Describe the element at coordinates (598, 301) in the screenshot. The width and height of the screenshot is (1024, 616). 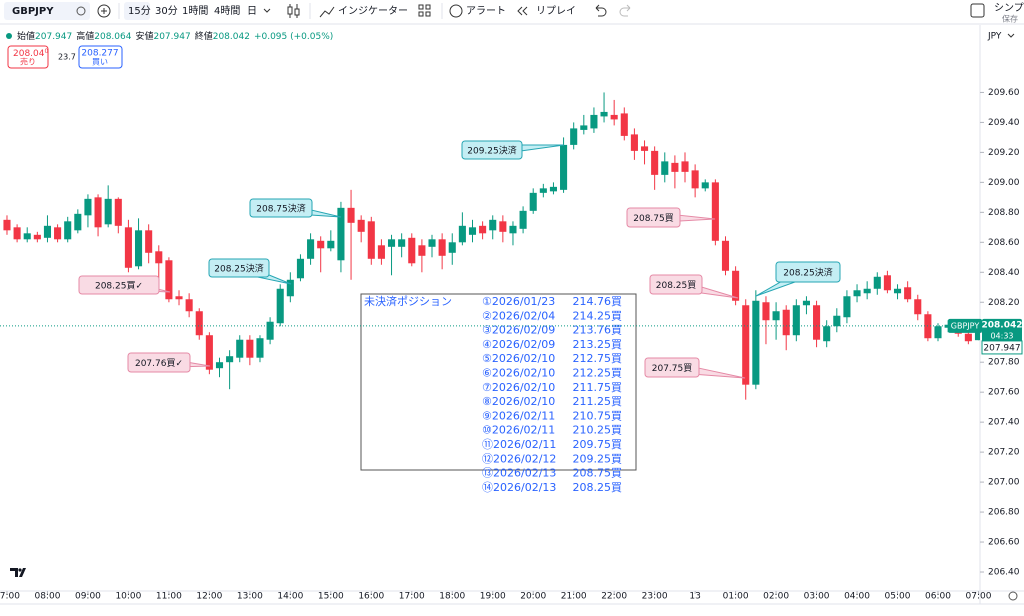
I see `position-price: 214.76買` at that location.